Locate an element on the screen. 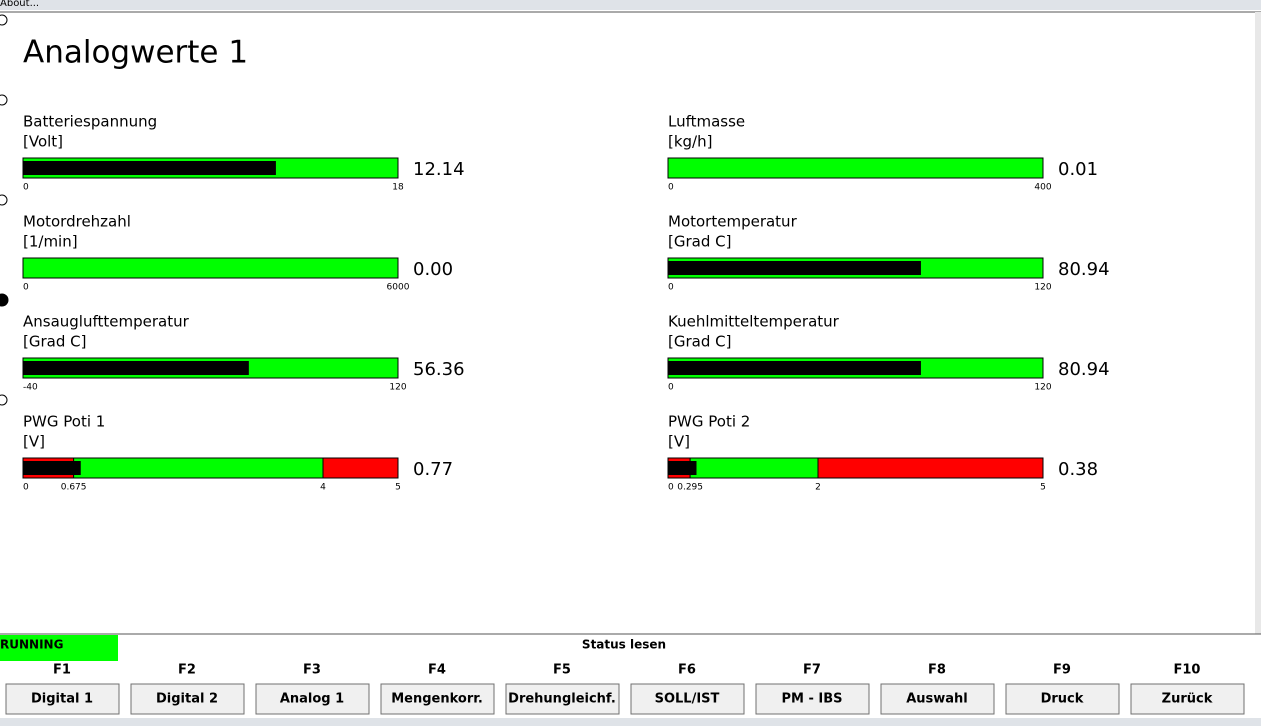 Image resolution: width=1261 pixels, height=726 pixels. button-label: Digital 1 is located at coordinates (62, 699).